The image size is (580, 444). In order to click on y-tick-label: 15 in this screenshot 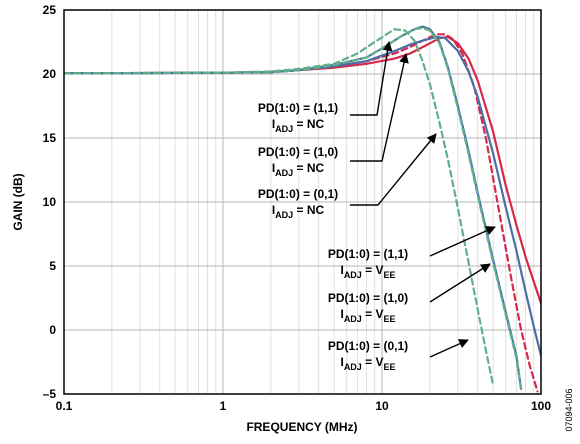, I will do `click(50, 138)`.